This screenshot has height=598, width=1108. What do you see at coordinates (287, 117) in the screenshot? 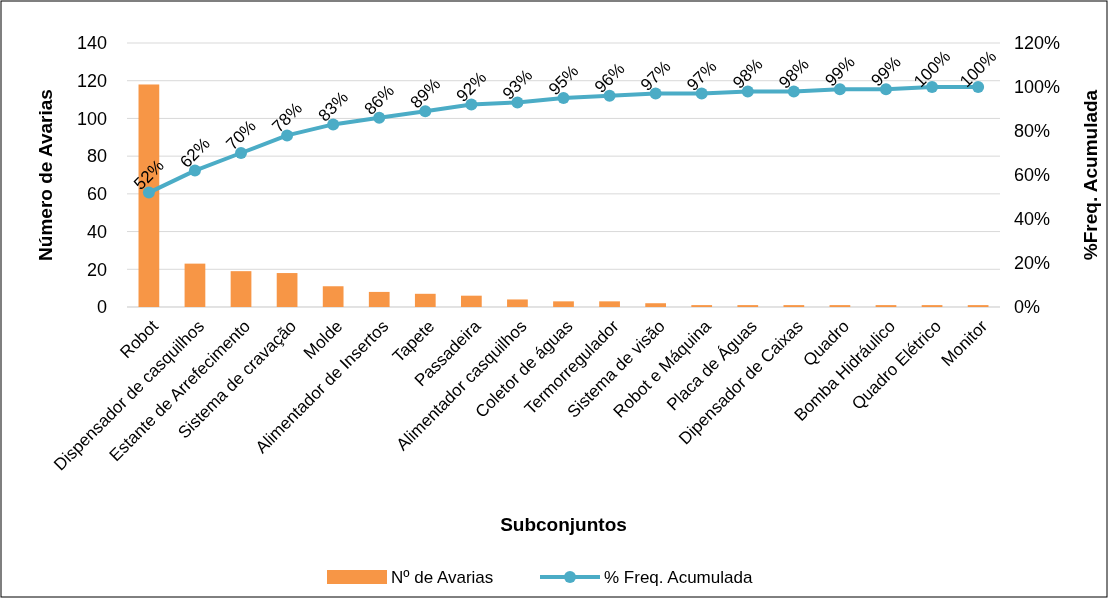
I see `data-label: 78%` at bounding box center [287, 117].